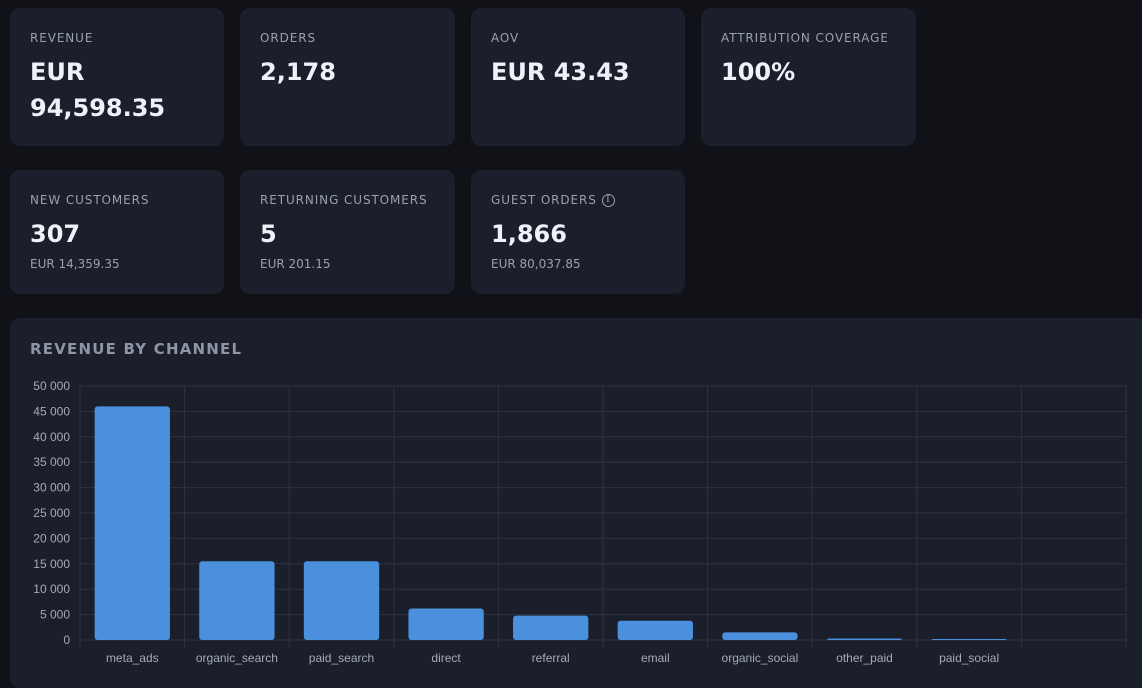  Describe the element at coordinates (55, 234) in the screenshot. I see `kpi-value: 307` at that location.